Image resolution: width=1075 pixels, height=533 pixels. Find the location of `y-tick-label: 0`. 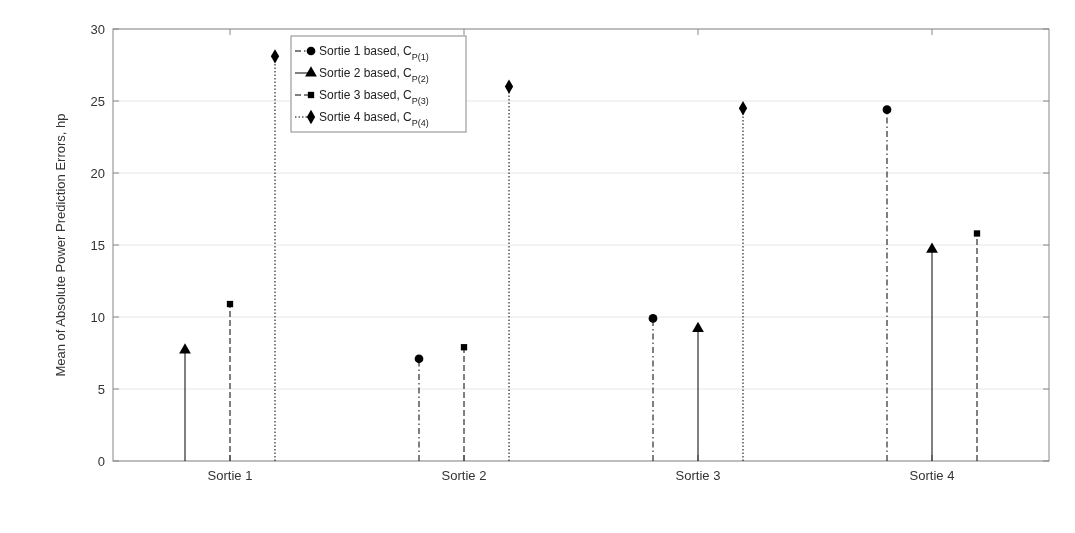

y-tick-label: 0 is located at coordinates (101, 461).